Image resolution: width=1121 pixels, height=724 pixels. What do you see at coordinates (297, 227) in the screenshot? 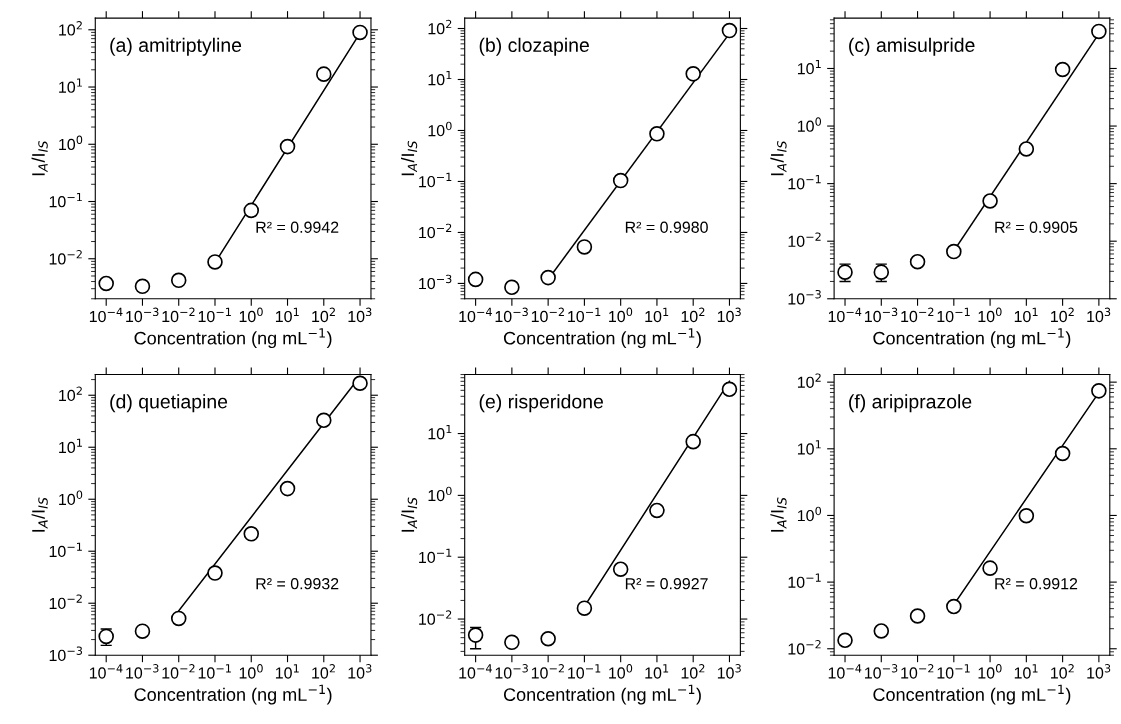
I see `annotation: R² = 0.9942` at bounding box center [297, 227].